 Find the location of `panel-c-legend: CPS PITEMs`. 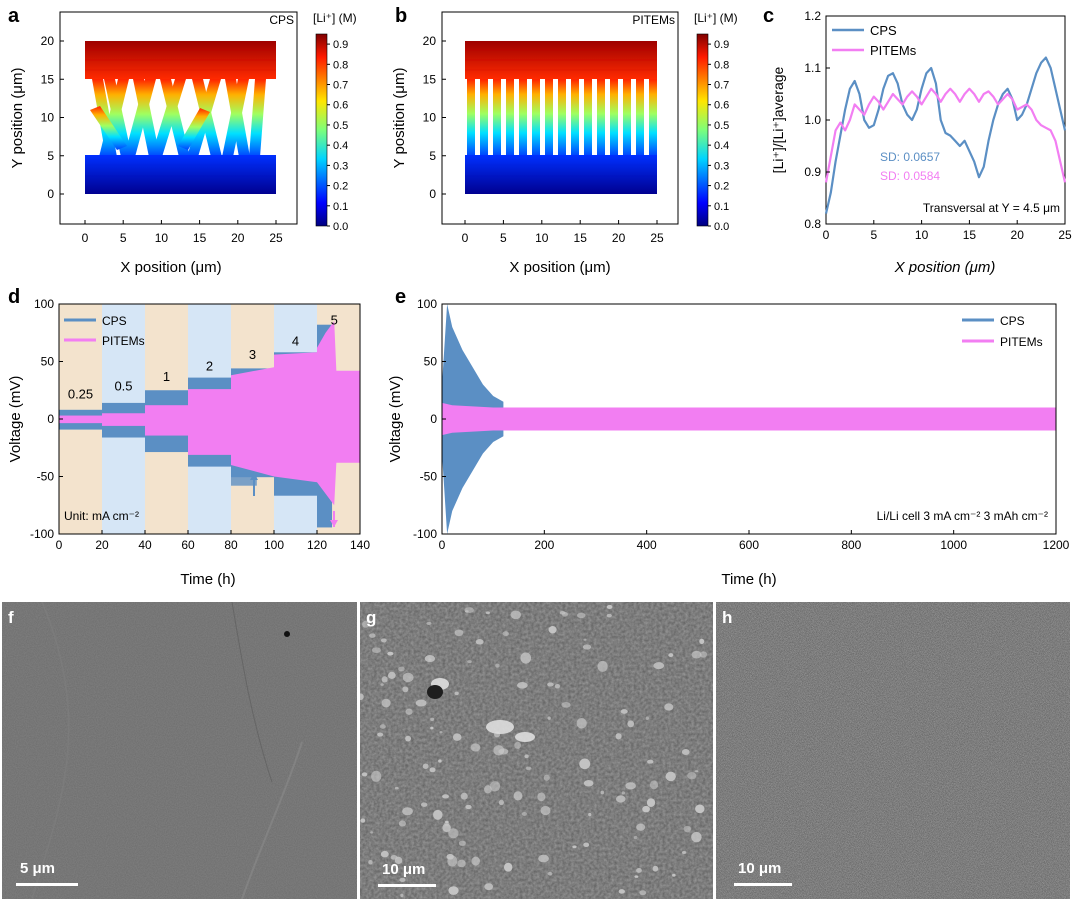

panel-c-legend: CPS PITEMs is located at coordinates (874, 40).